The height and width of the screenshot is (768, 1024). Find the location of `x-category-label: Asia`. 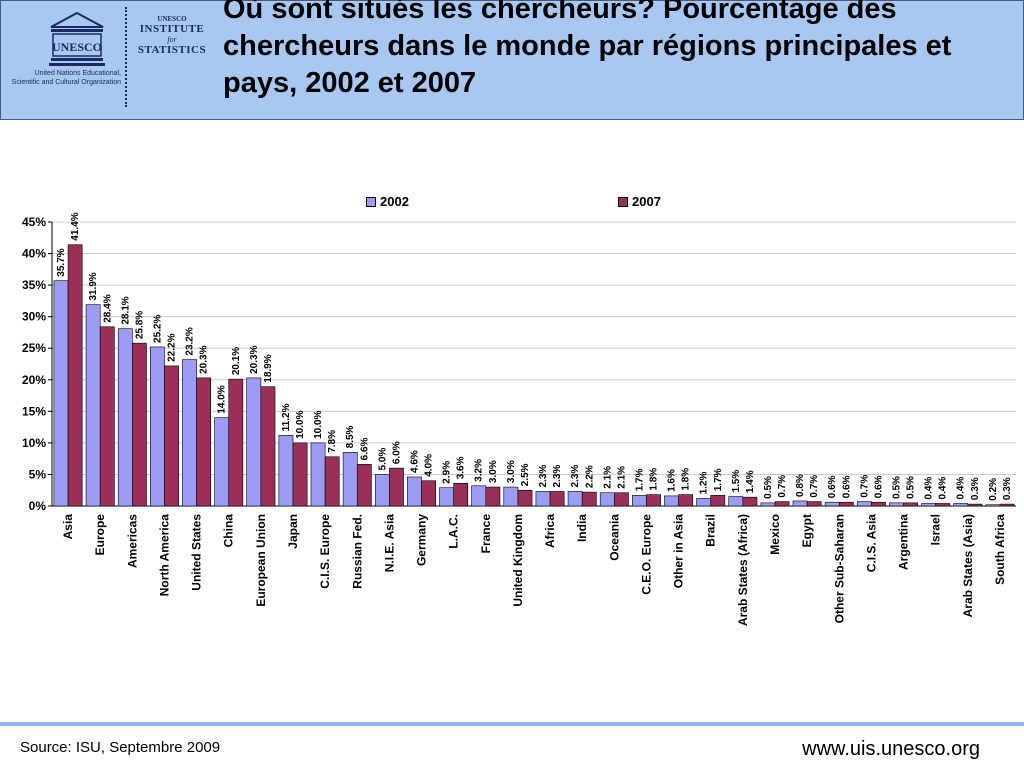

x-category-label: Asia is located at coordinates (68, 527).